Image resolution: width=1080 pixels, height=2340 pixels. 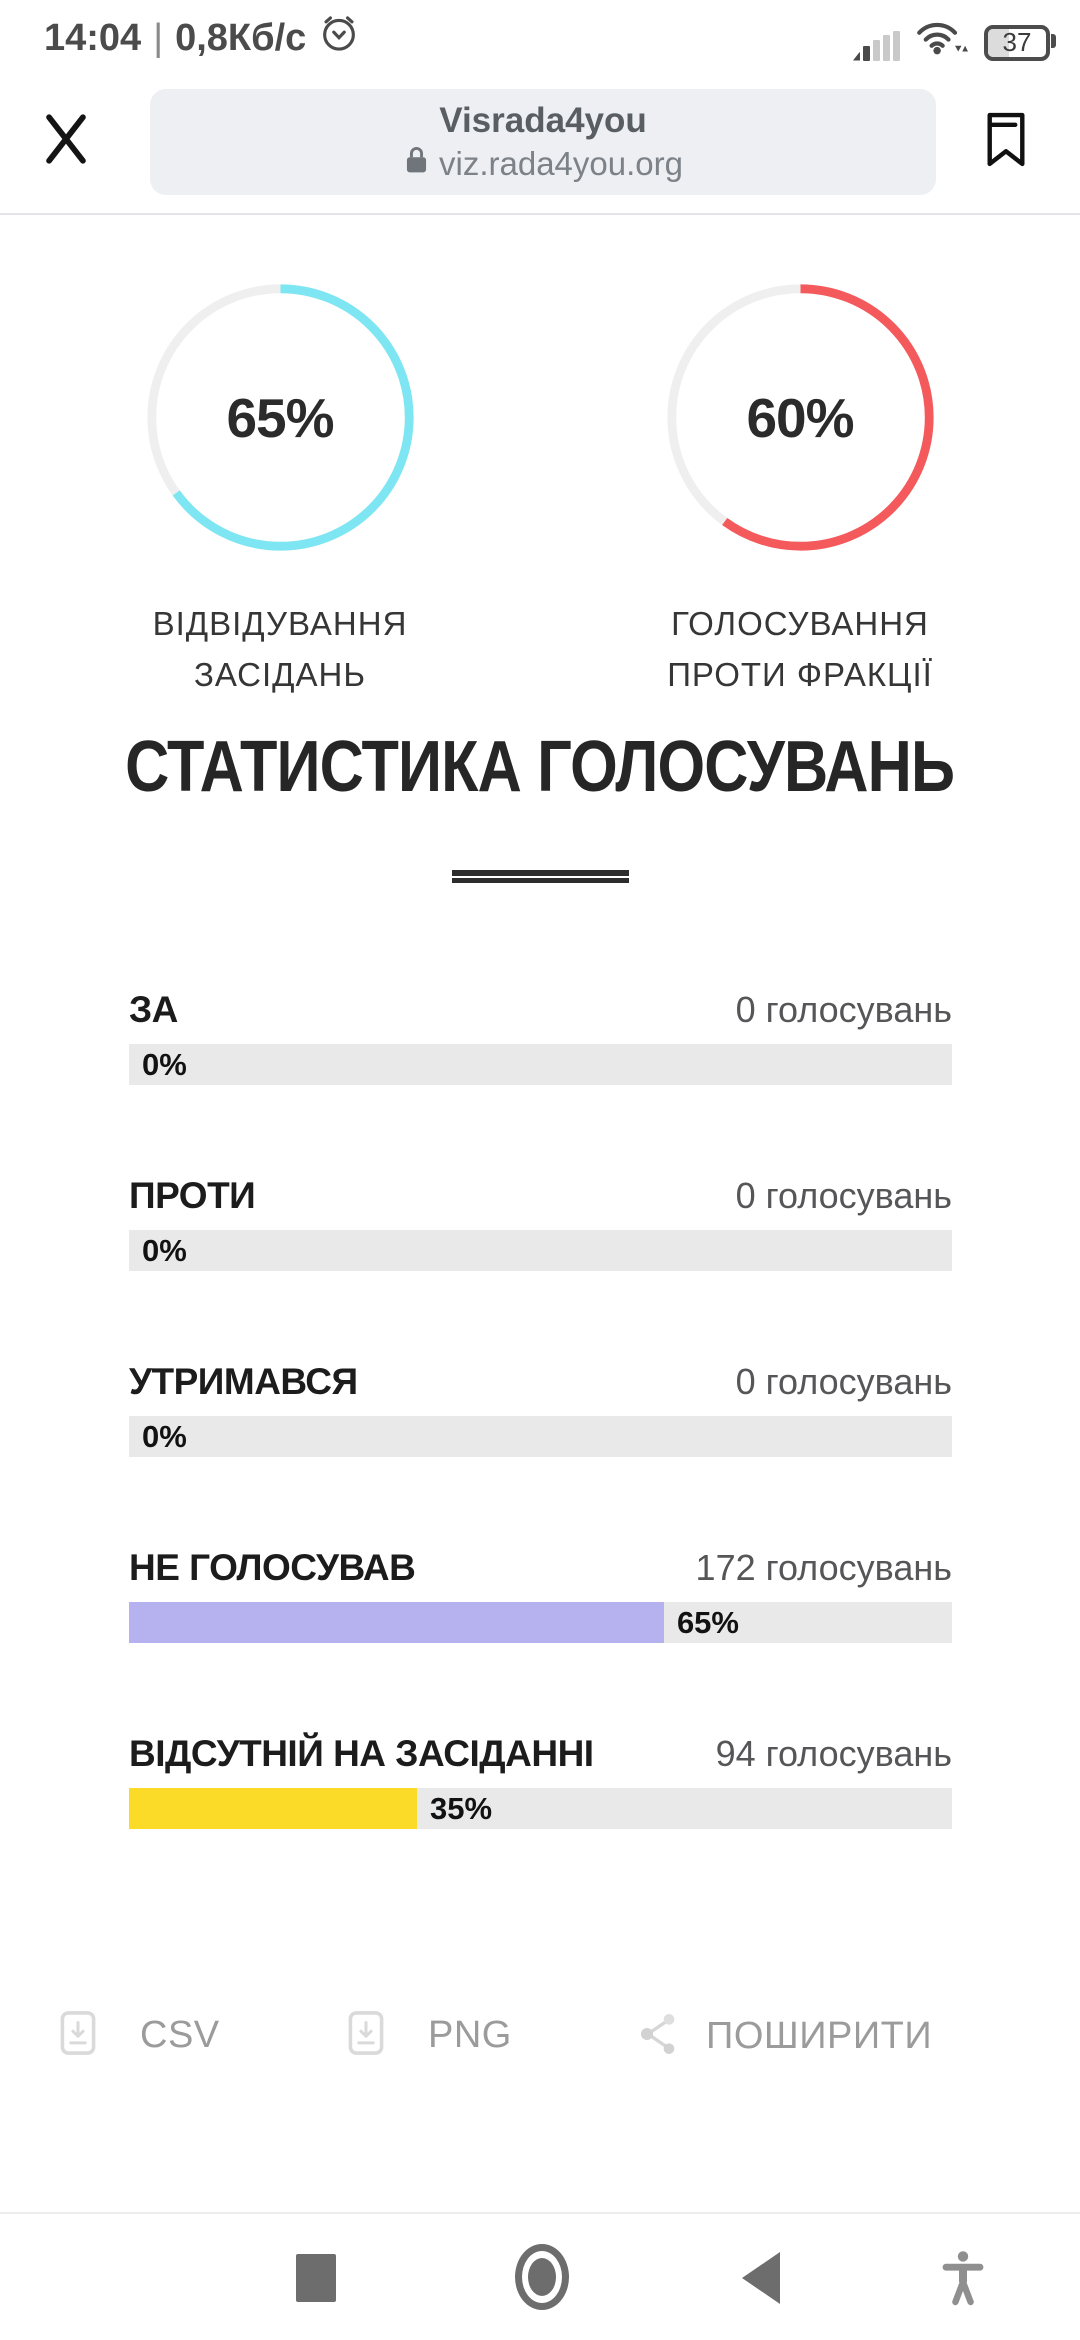 I want to click on stat-label: ВІДСУТНІЙ НА ЗАСІДАННІ, so click(x=361, y=1753).